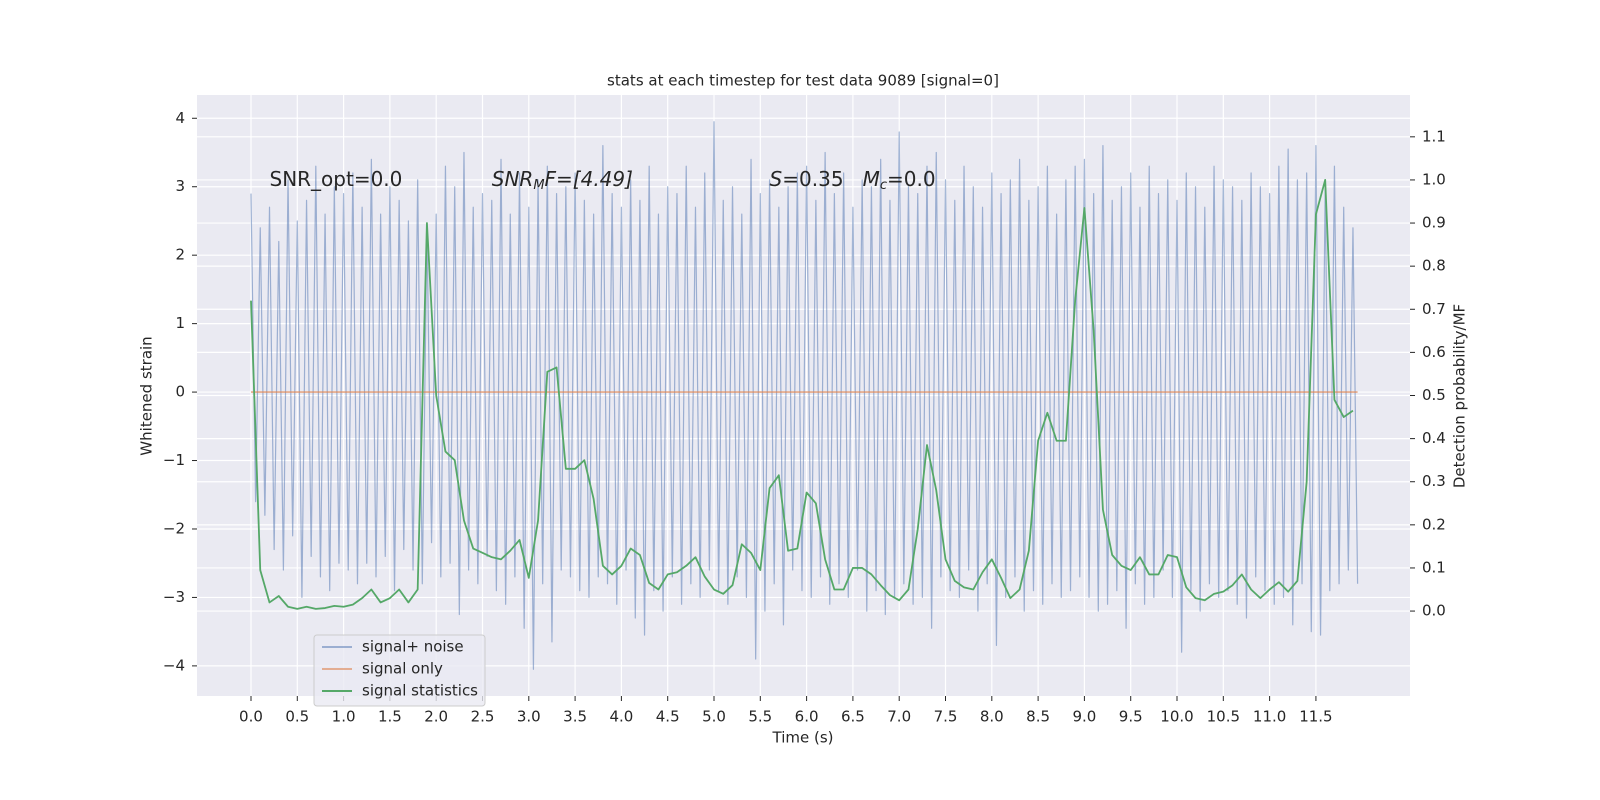  I want to click on y2-tick-label: 0.8, so click(1434, 266).